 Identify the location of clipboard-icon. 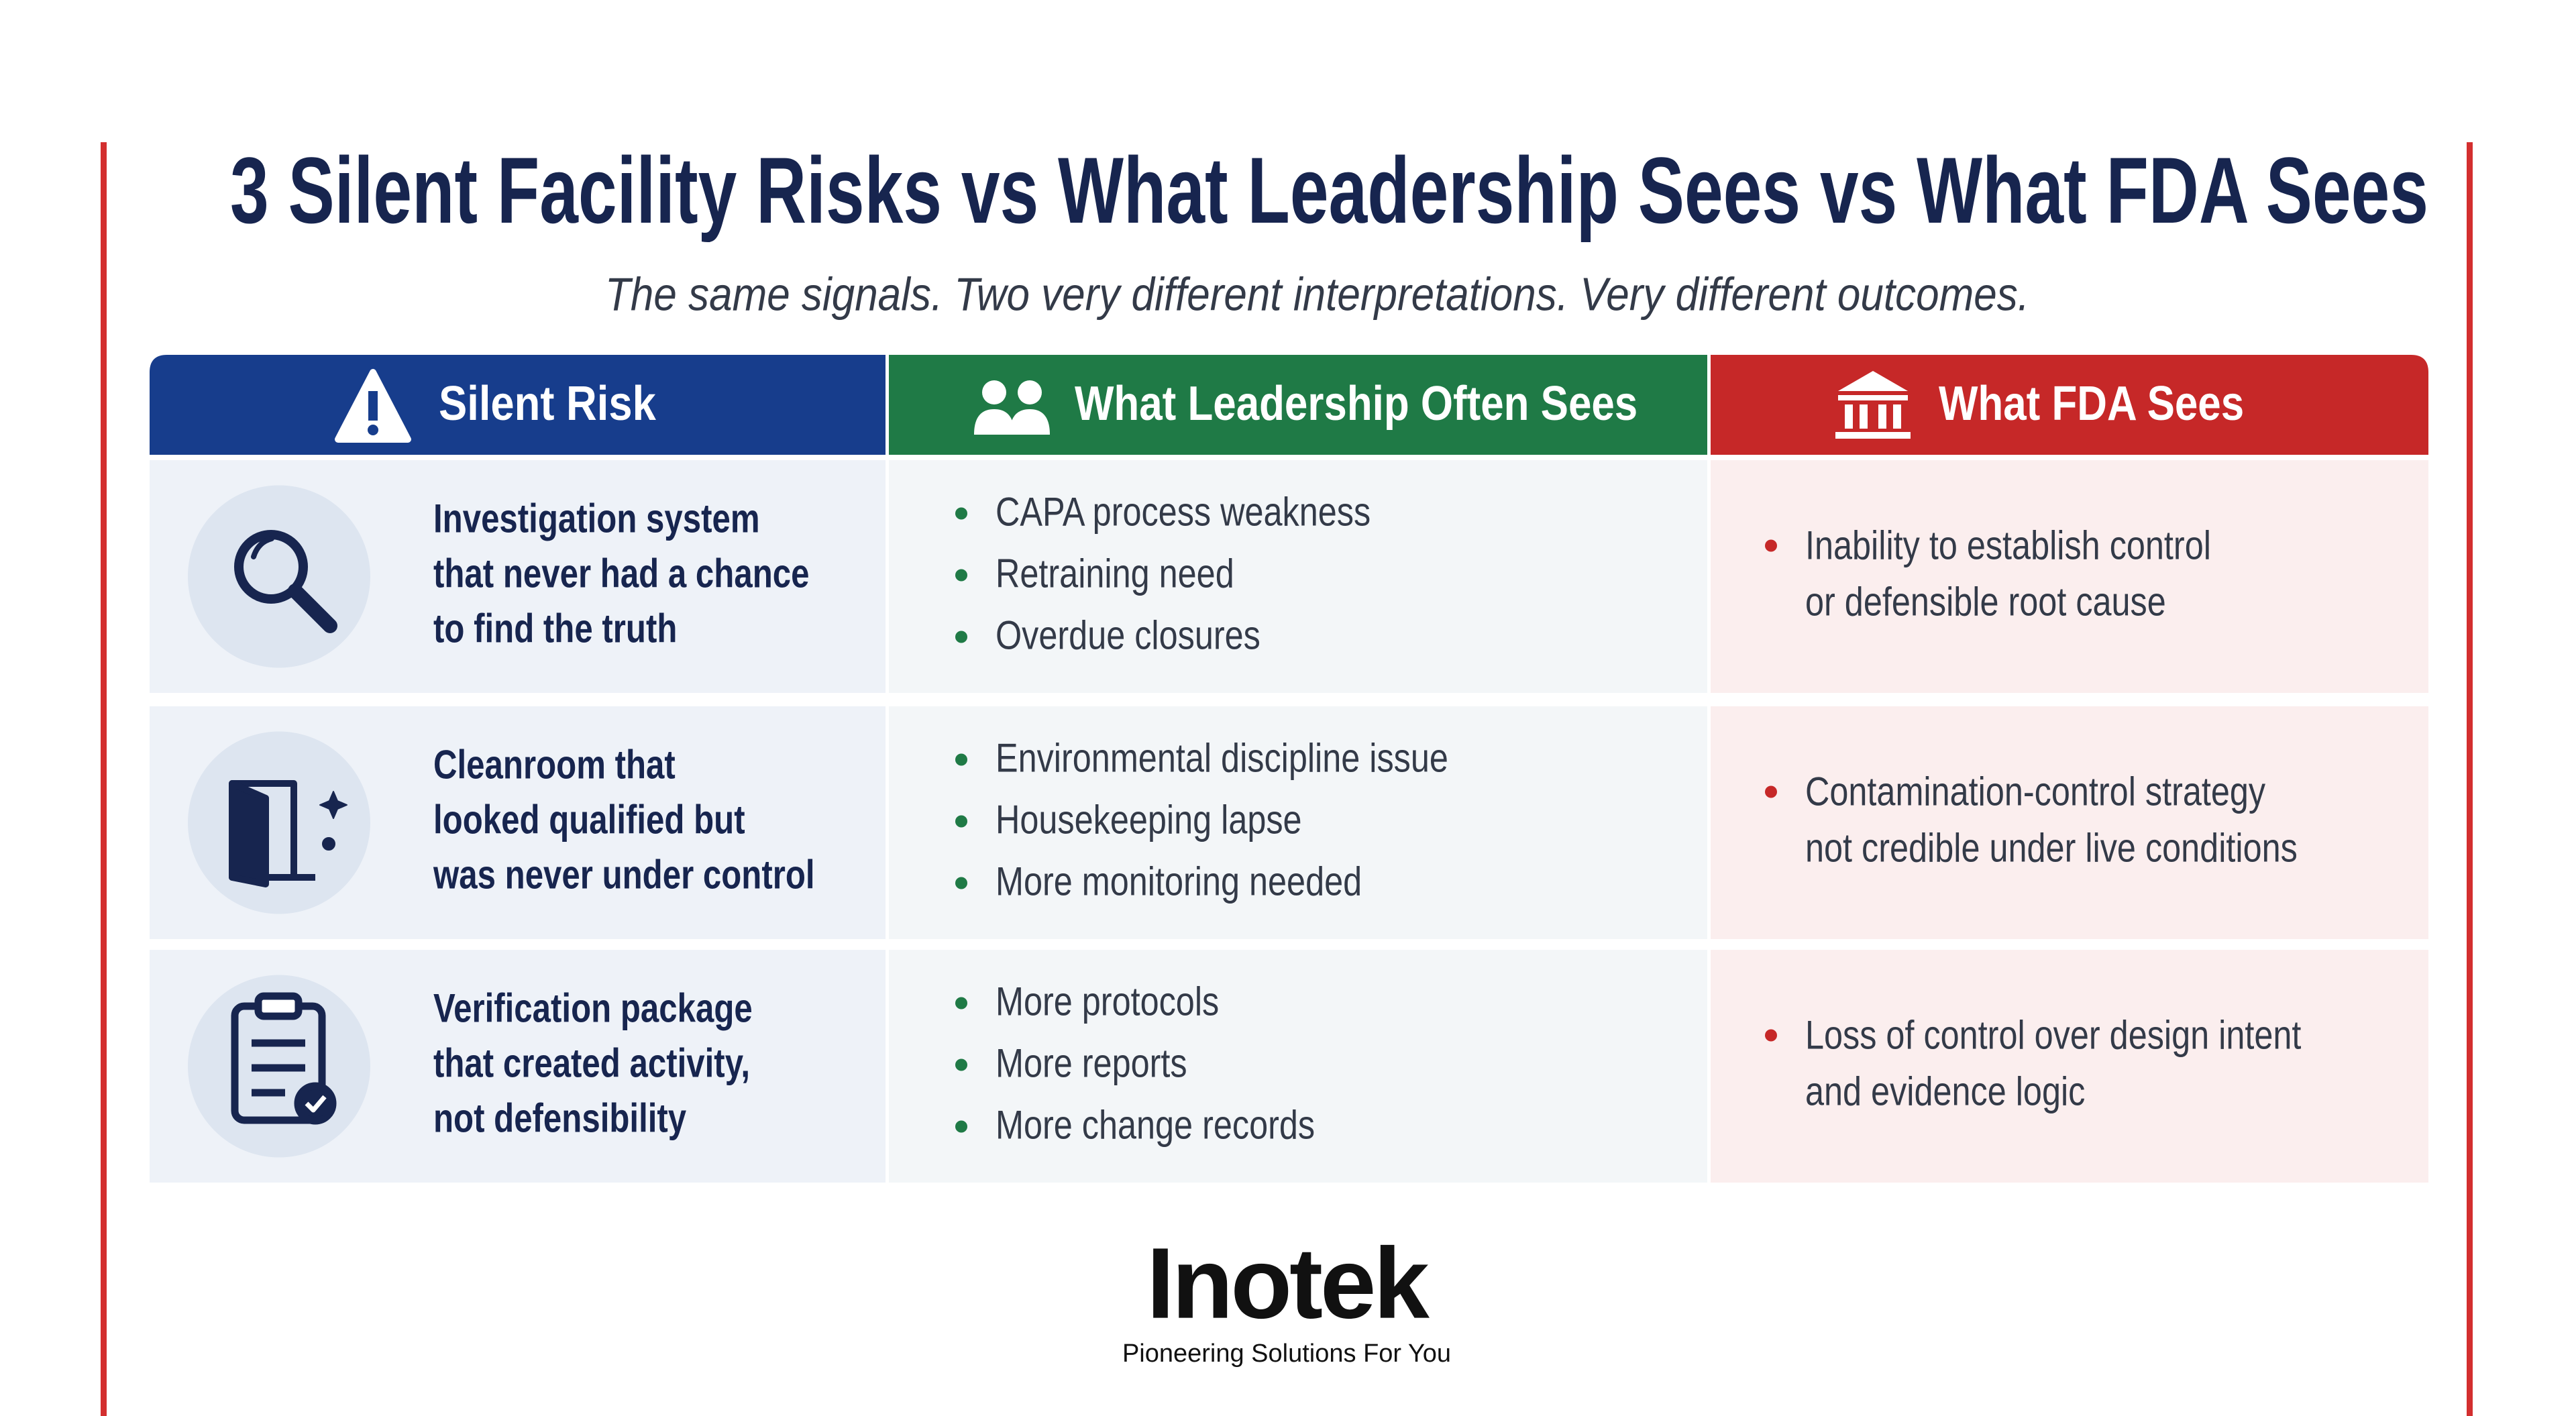
(284, 1058).